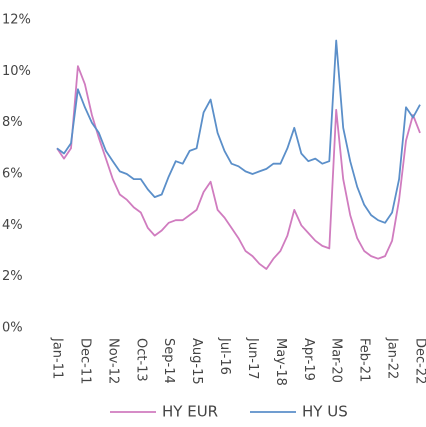  What do you see at coordinates (325, 412) in the screenshot?
I see `legend-label: HY US` at bounding box center [325, 412].